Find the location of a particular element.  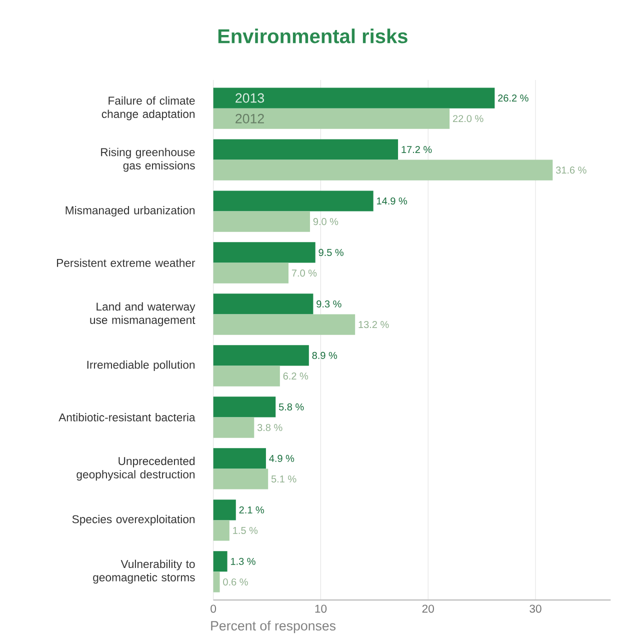

data-label: 1.3 % is located at coordinates (243, 561).